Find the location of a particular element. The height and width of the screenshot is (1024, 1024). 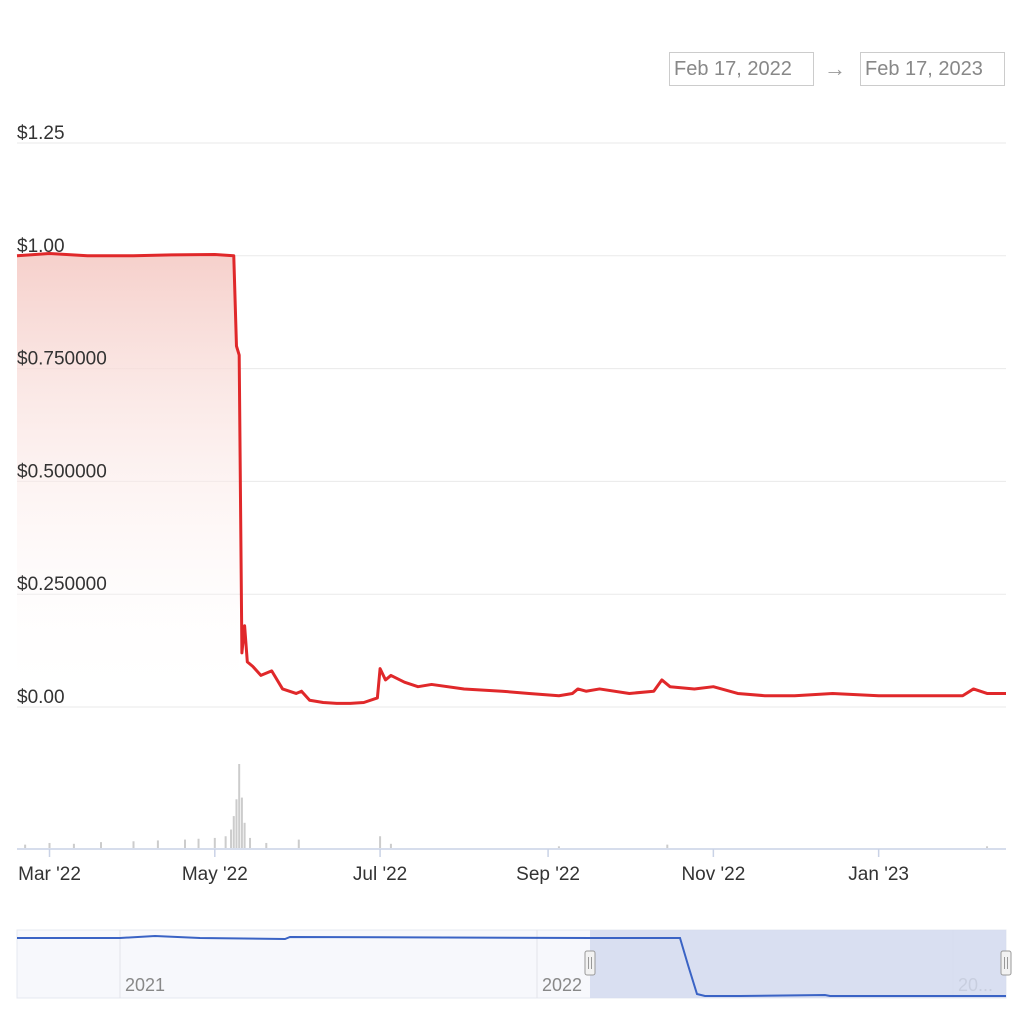

navigator-label: 2021 is located at coordinates (145, 985).